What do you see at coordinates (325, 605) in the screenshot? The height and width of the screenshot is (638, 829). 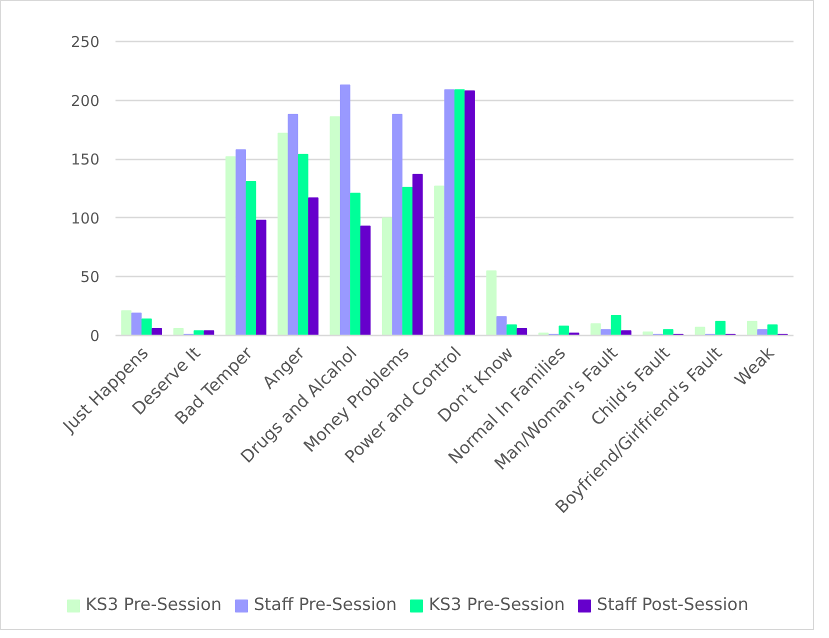 I see `legend-label: Staff Pre-Session` at bounding box center [325, 605].